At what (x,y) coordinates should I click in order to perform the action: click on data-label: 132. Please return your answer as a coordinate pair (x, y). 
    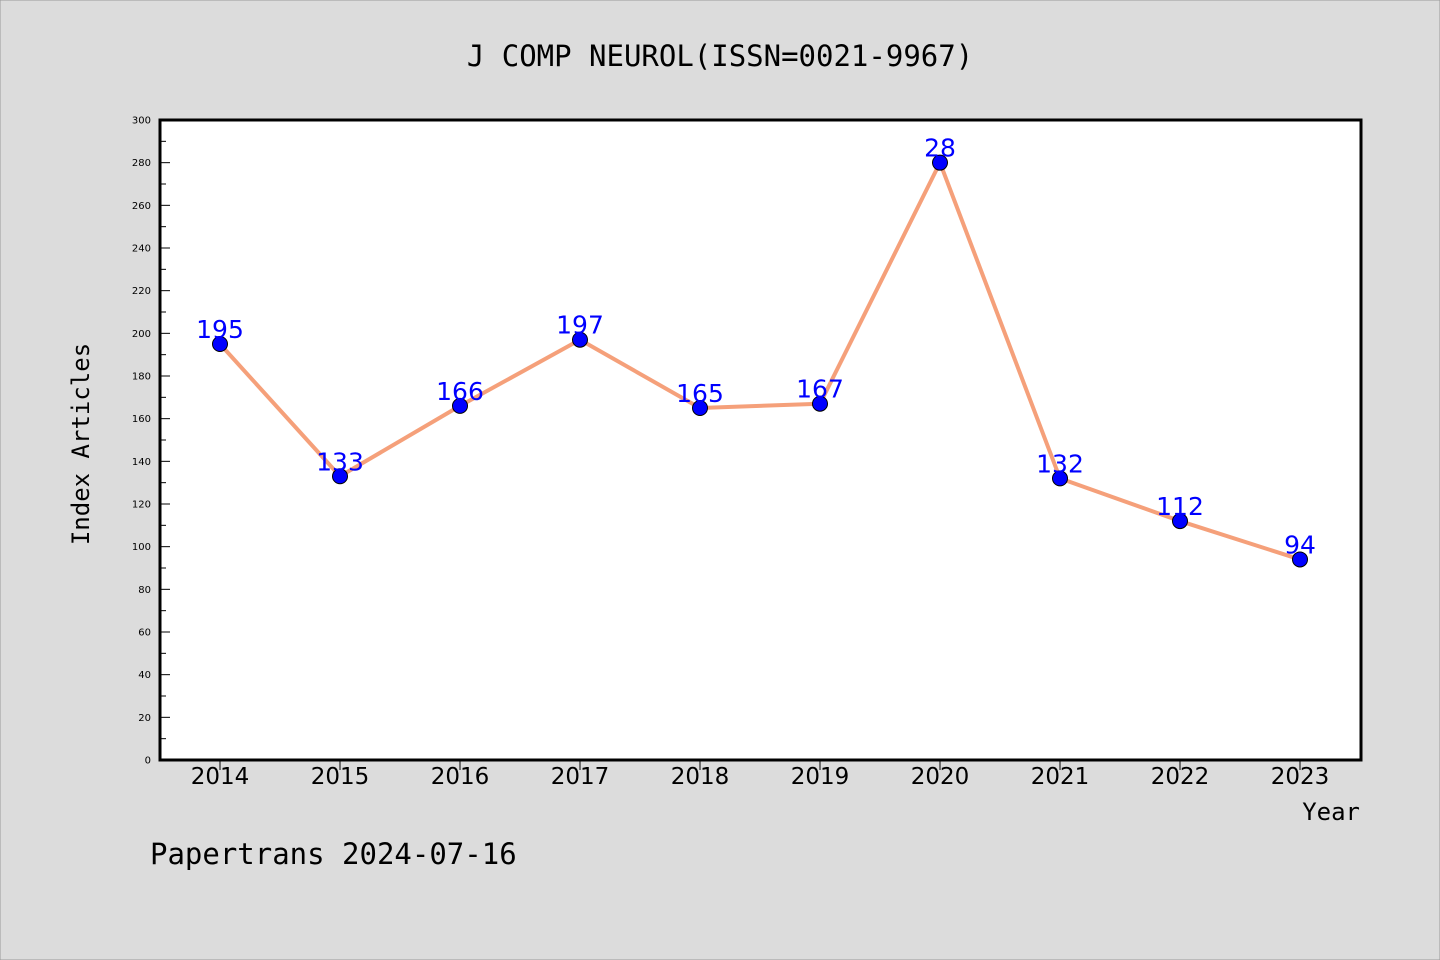
    Looking at the image, I should click on (1060, 463).